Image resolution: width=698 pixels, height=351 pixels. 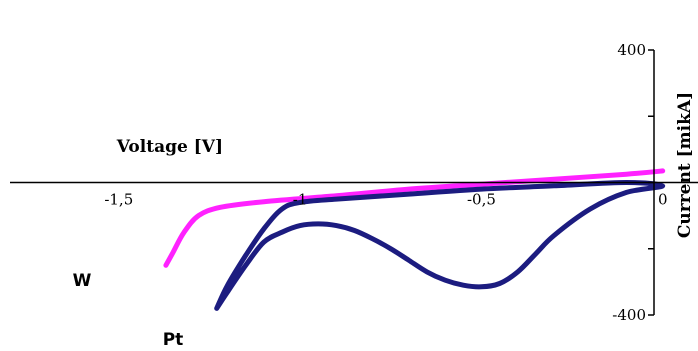 I want to click on x-tick-label: -0,5, so click(x=481, y=200).